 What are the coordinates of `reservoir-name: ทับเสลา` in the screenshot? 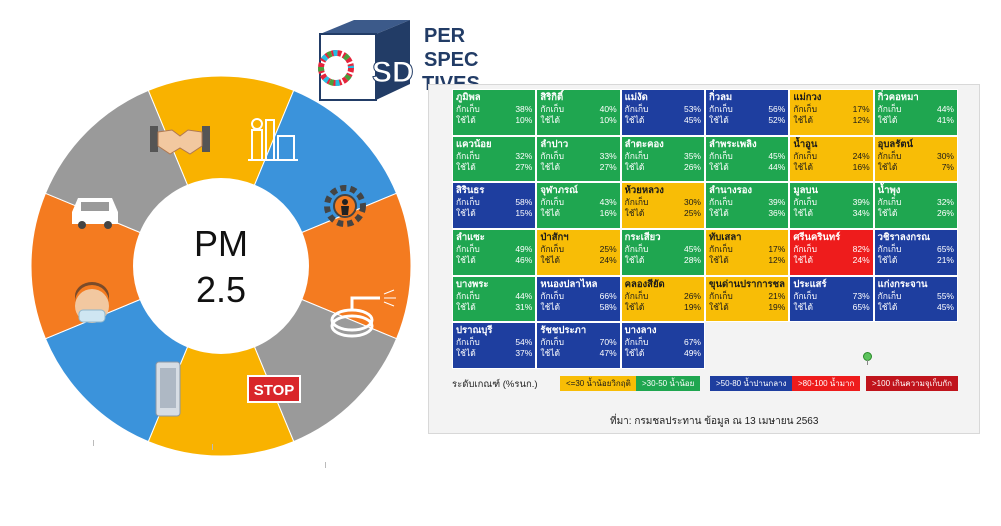 It's located at (725, 237).